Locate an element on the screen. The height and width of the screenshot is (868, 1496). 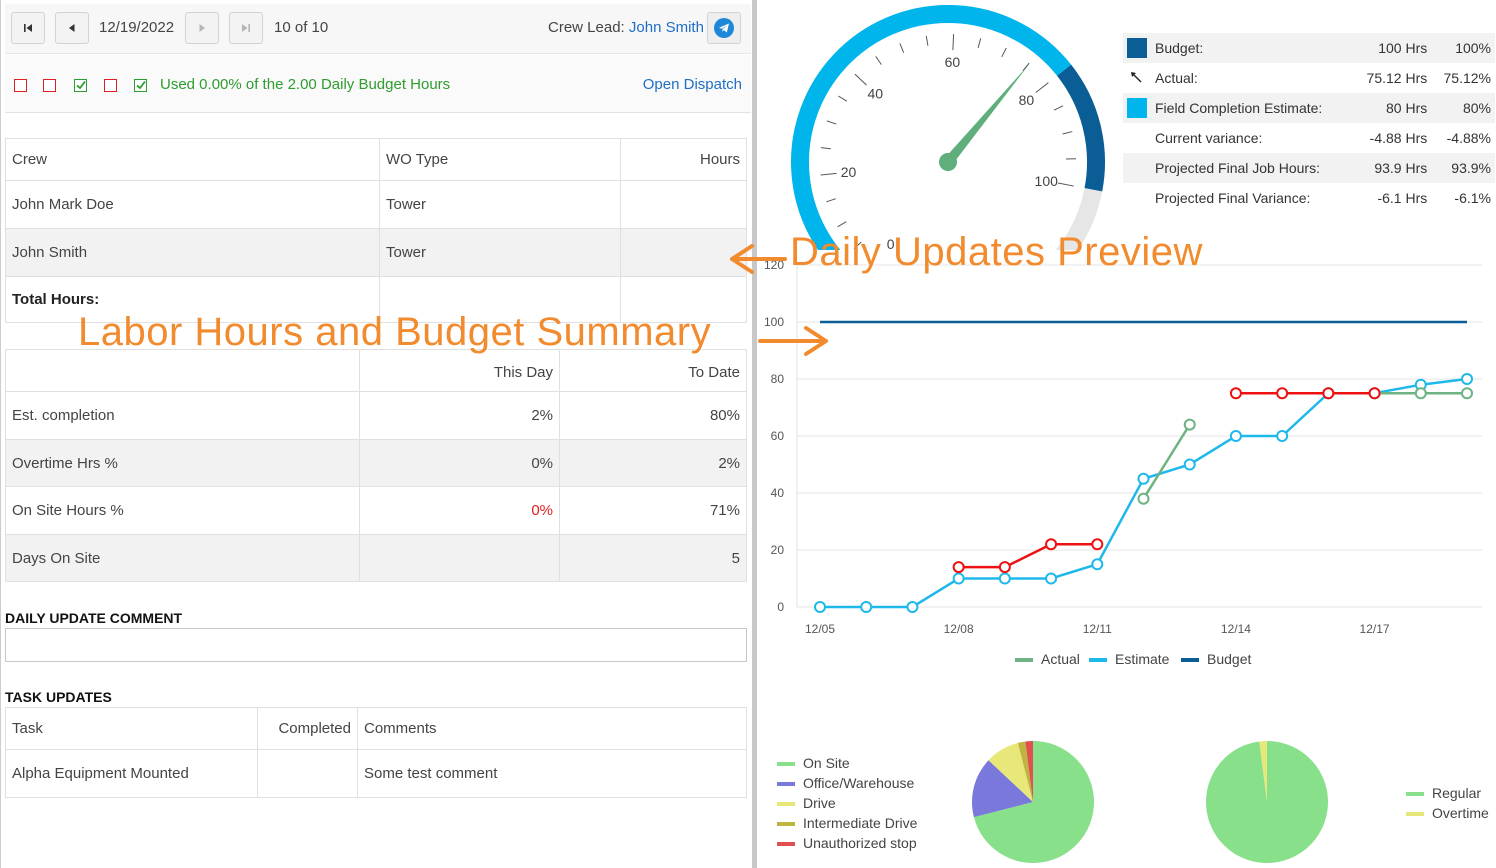
last-record-button is located at coordinates (246, 28).